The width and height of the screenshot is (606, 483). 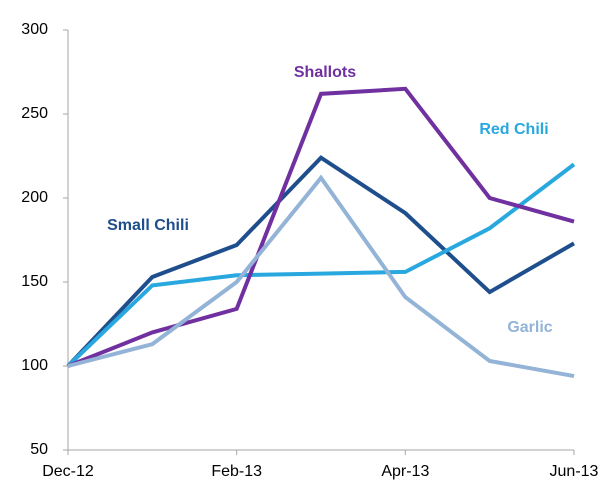 I want to click on series-label: Garlic, so click(x=529, y=327).